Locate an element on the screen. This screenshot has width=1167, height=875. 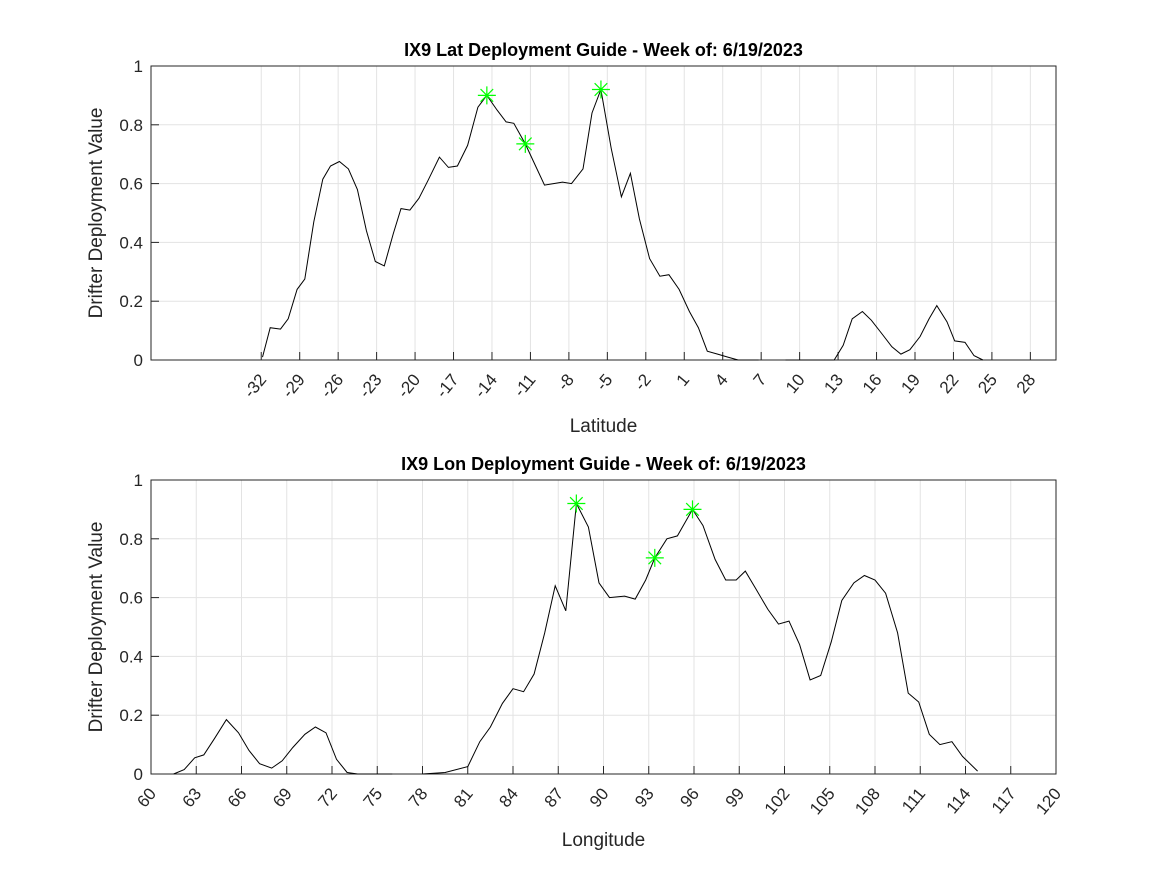
x-tick-label: 78 is located at coordinates (418, 797).